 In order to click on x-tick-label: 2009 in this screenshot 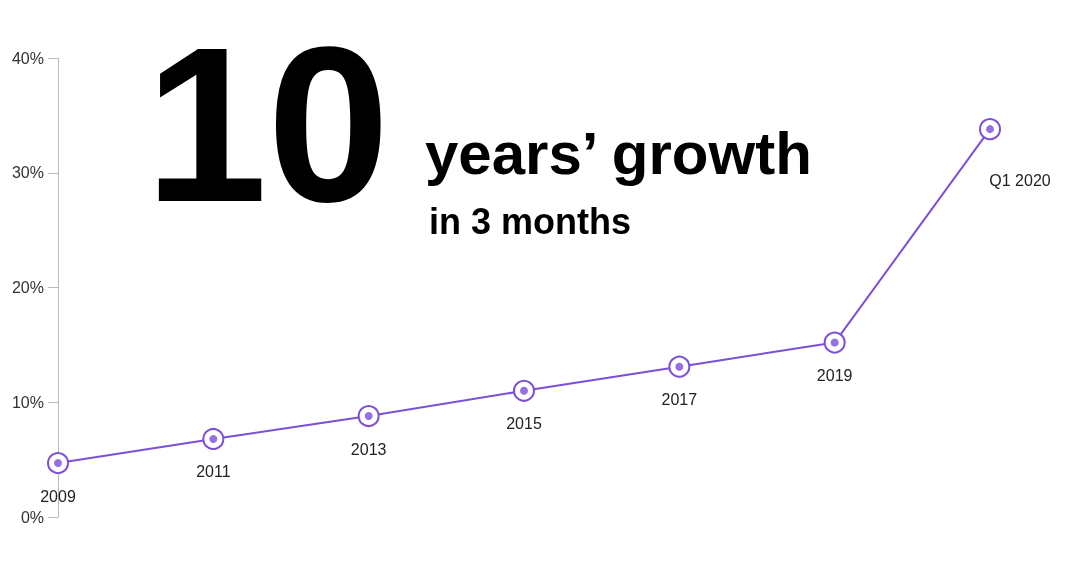, I will do `click(58, 496)`.